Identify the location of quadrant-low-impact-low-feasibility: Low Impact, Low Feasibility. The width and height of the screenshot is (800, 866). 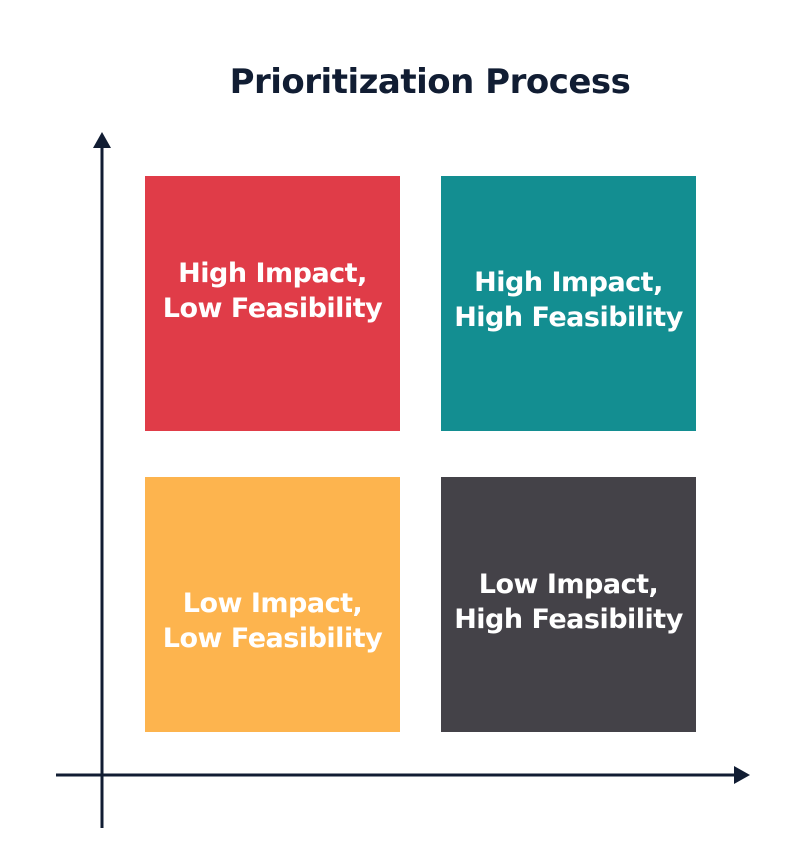
(272, 604).